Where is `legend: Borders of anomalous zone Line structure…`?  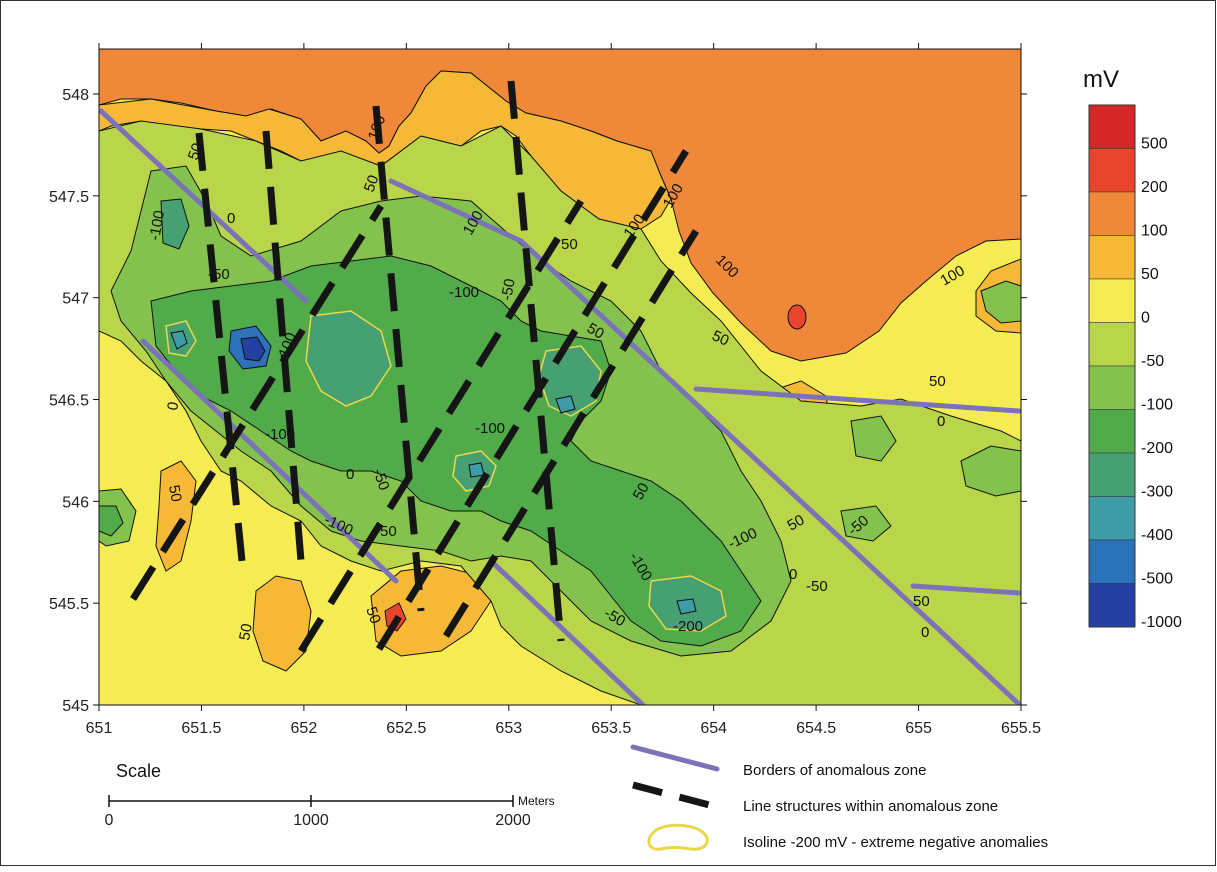
legend: Borders of anomalous zone Line structure… is located at coordinates (839, 797).